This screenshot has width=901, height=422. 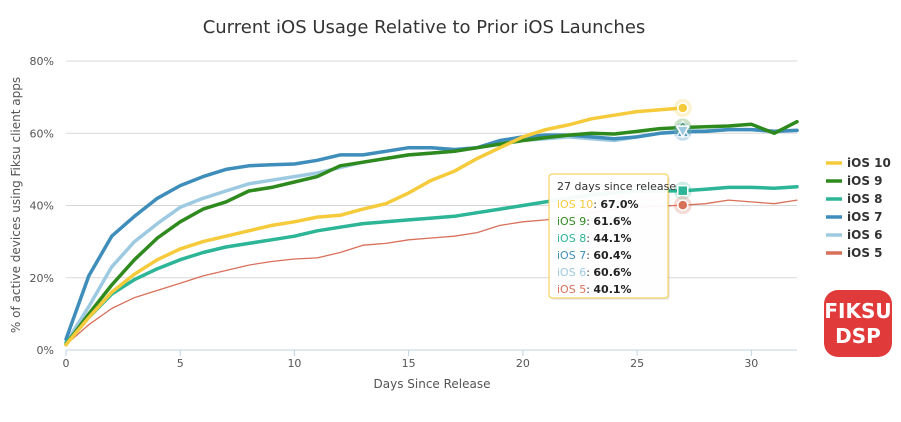 What do you see at coordinates (571, 289) in the screenshot?
I see `tooltip-row-label: iOS 5` at bounding box center [571, 289].